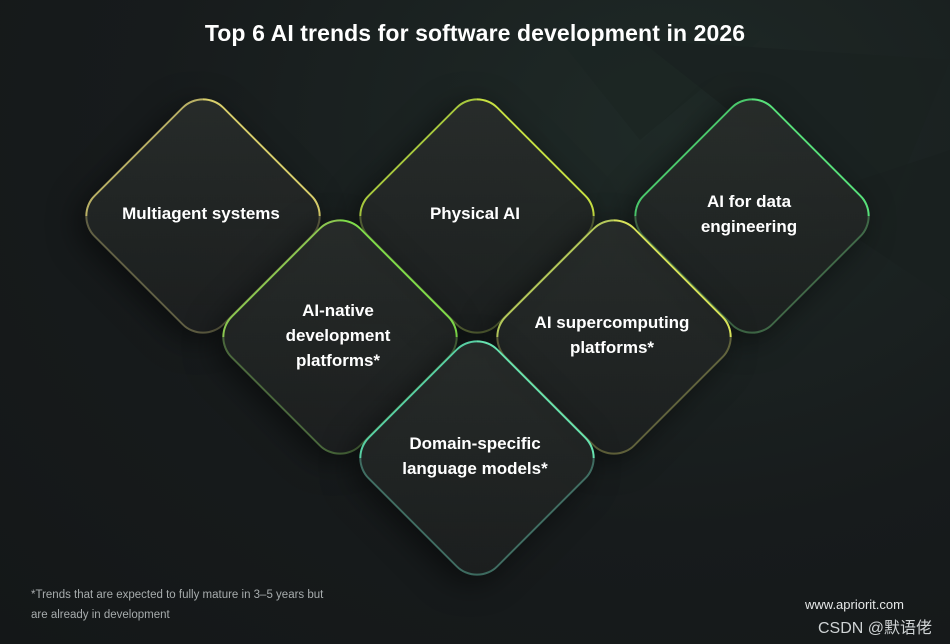 The height and width of the screenshot is (644, 950). Describe the element at coordinates (612, 335) in the screenshot. I see `trend-label-supercomputing: AI supercomputing platforms*` at that location.